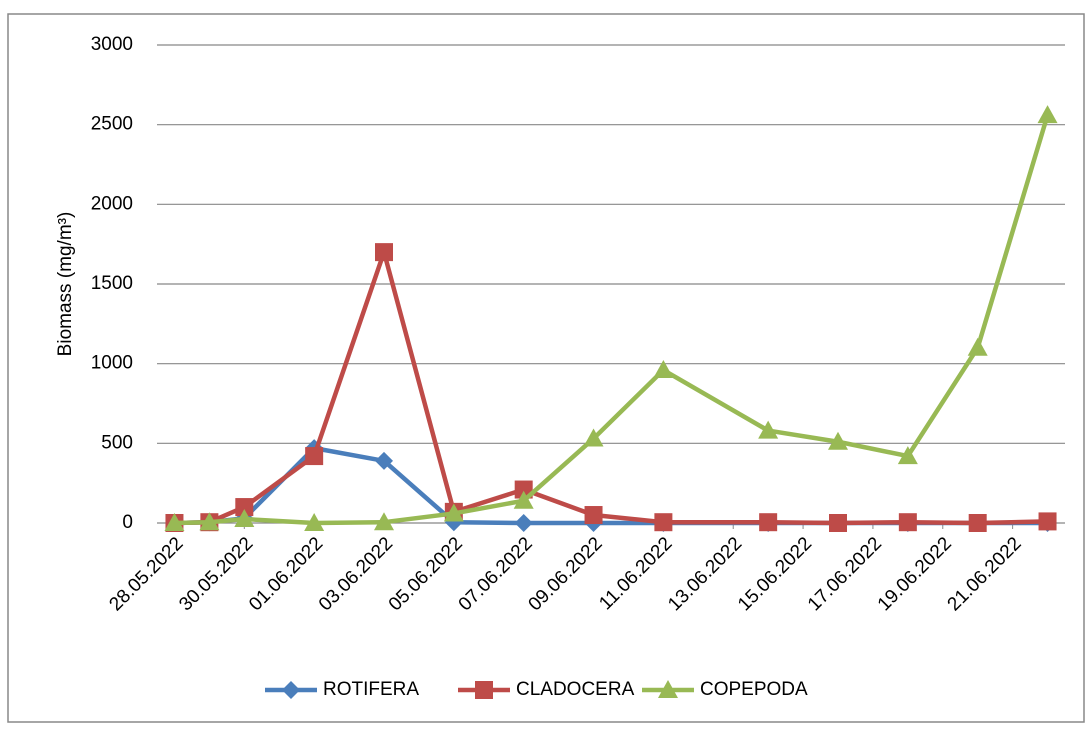 The width and height of the screenshot is (1086, 731). I want to click on legend-label: COPEPODA, so click(754, 689).